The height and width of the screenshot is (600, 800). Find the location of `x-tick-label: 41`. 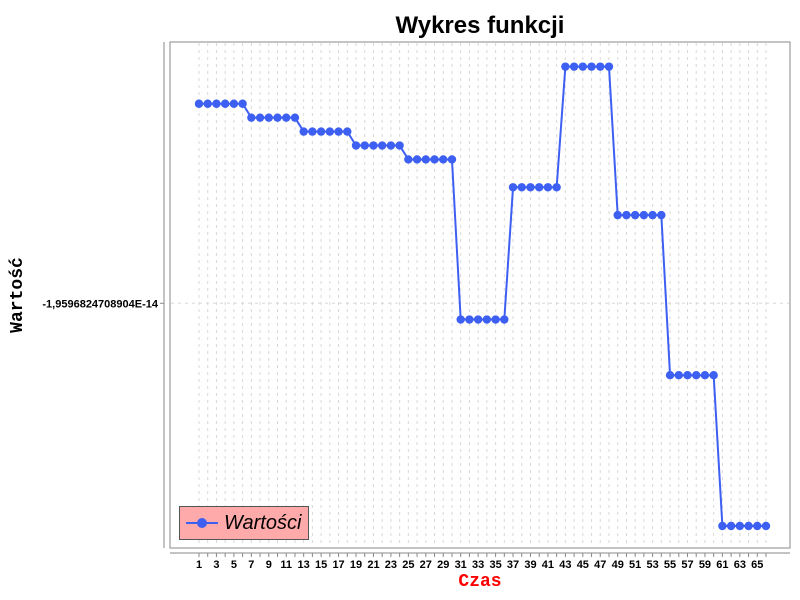

x-tick-label: 41 is located at coordinates (548, 565).